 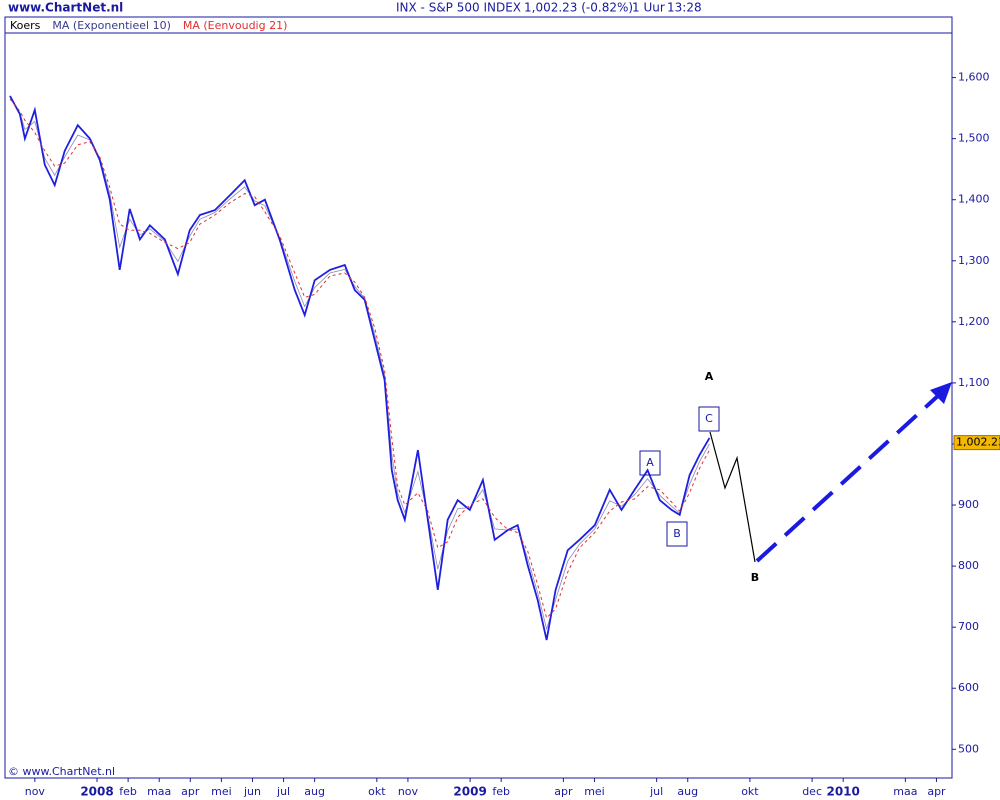 I want to click on chart-title: INX - S&P 500 INDEX, so click(x=458, y=8).